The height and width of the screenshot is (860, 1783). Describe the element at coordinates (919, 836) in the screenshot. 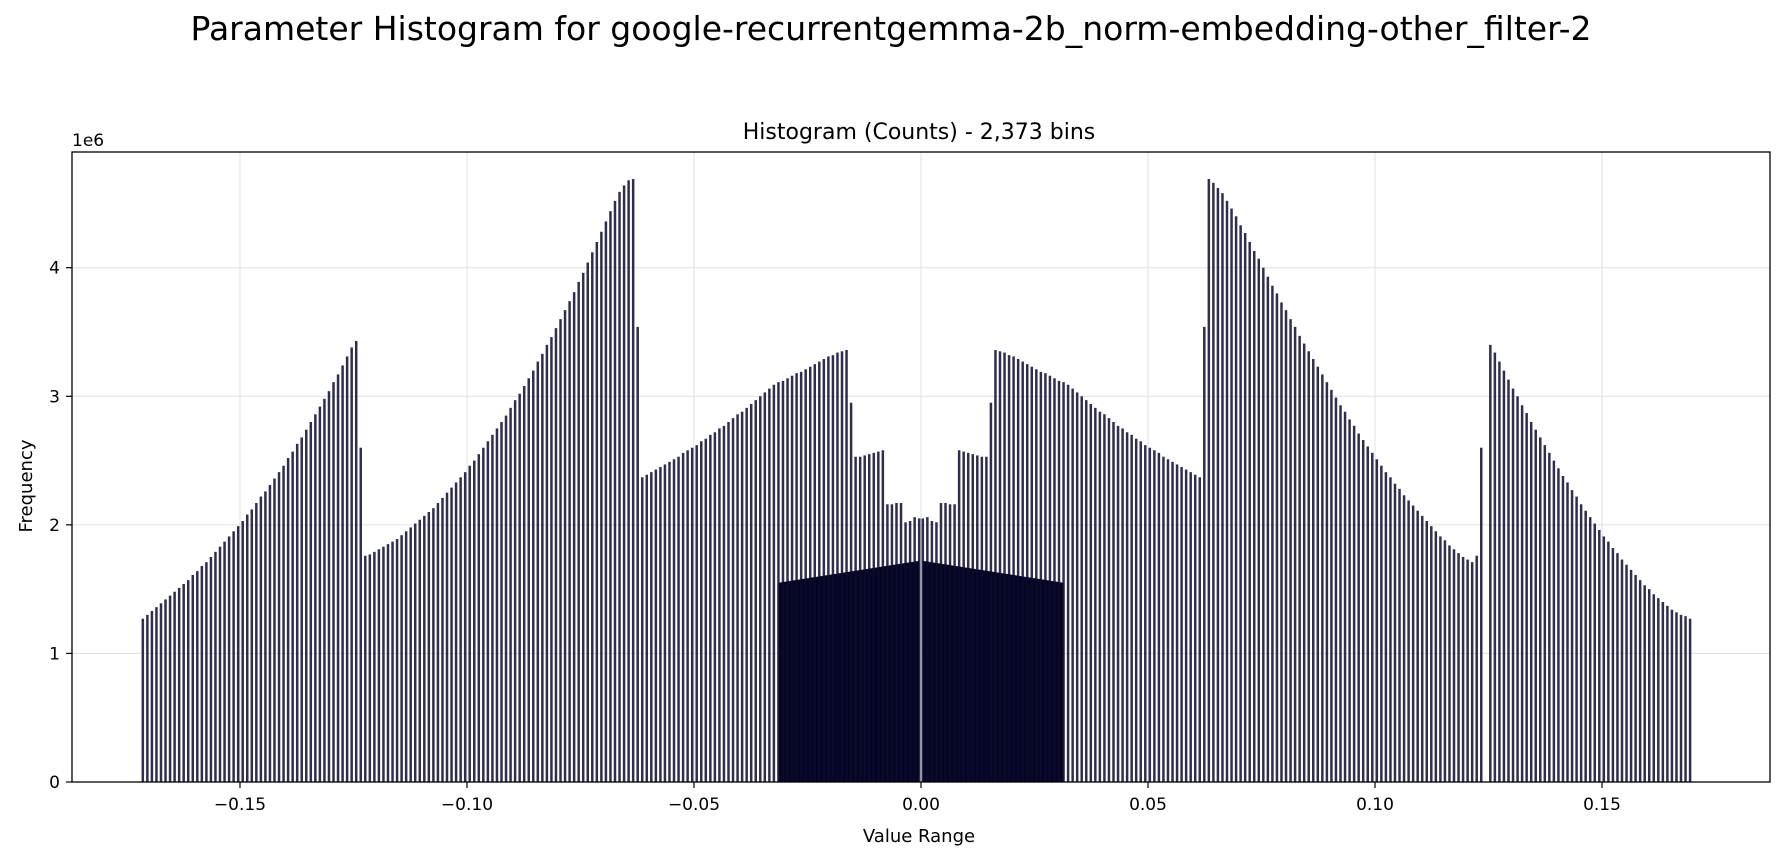

I see `x-axis-label: Value Range` at that location.